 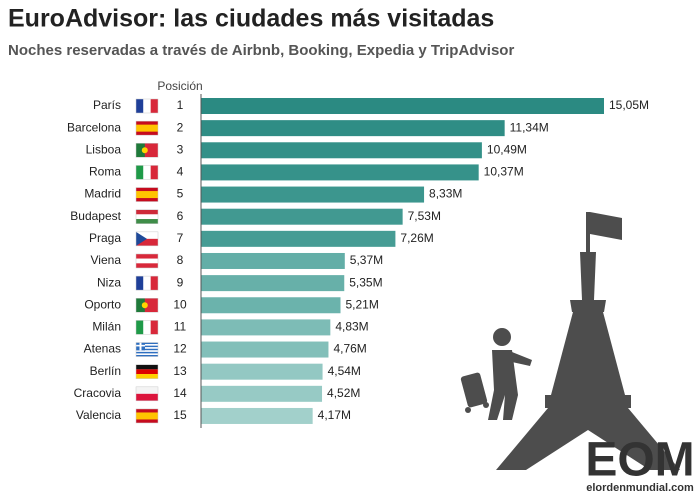 What do you see at coordinates (102, 194) in the screenshot?
I see `category-label: Madrid` at bounding box center [102, 194].